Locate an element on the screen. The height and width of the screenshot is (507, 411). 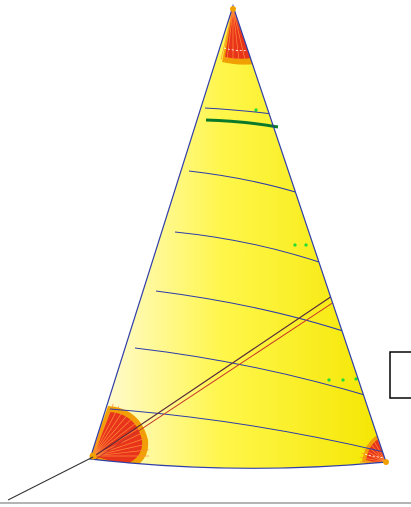
partial-box is located at coordinates (400, 375).